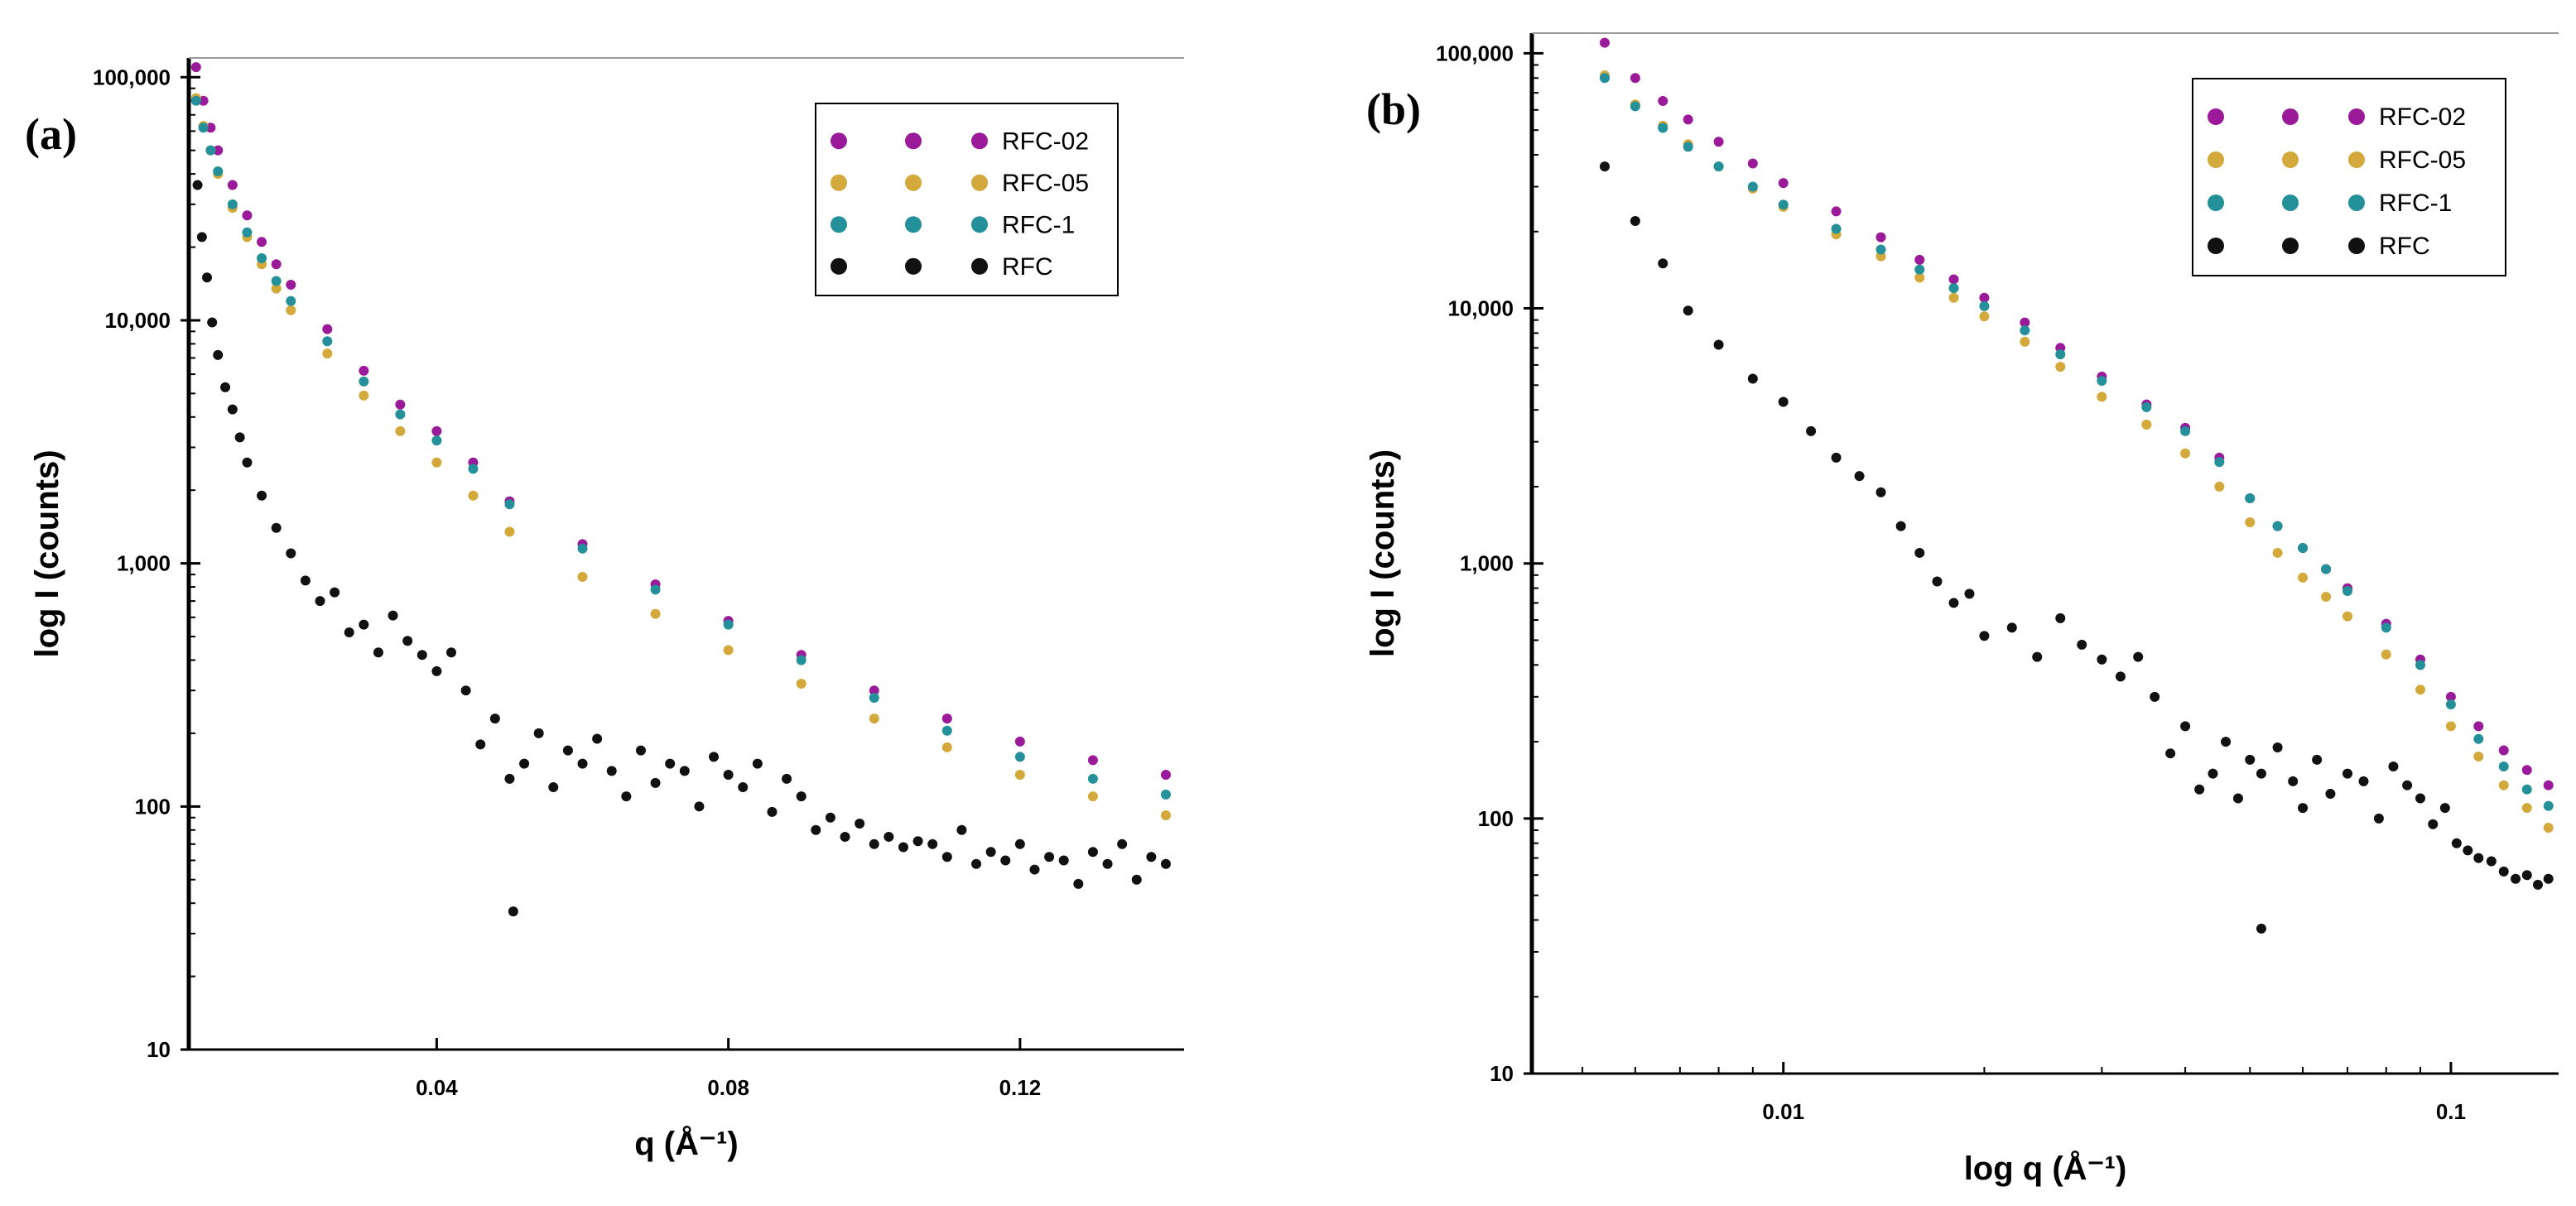 The height and width of the screenshot is (1206, 2576). Describe the element at coordinates (1020, 1087) in the screenshot. I see `x-tick-label: 0.12` at that location.